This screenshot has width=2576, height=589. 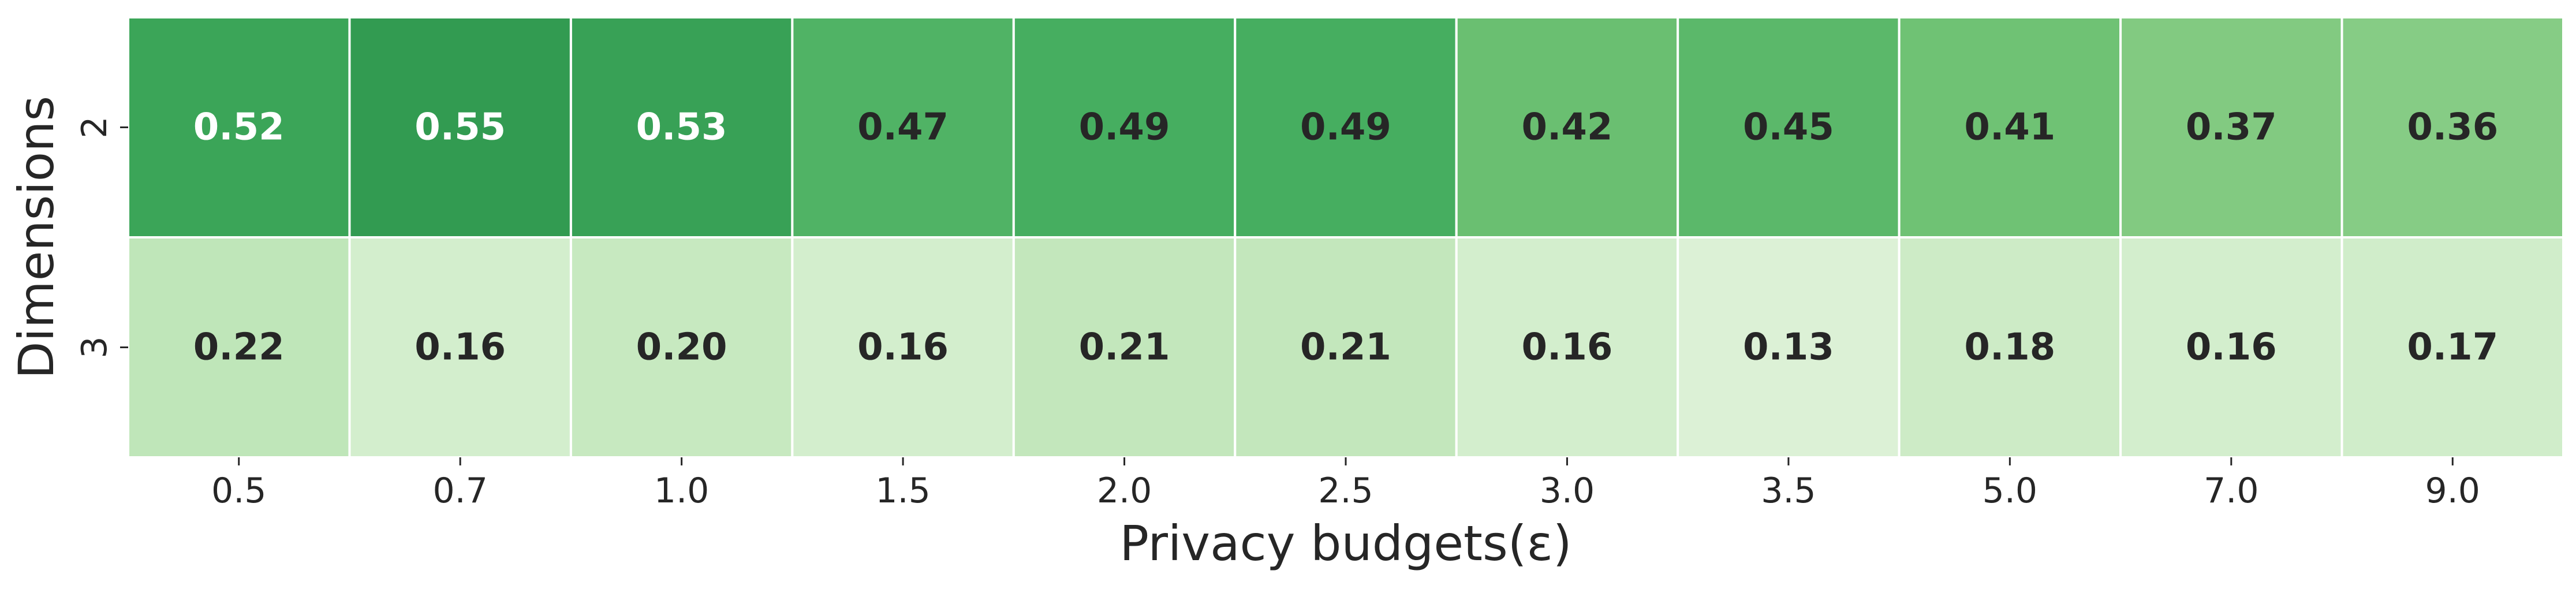 I want to click on x-tick-label: 7.0, so click(x=2231, y=491).